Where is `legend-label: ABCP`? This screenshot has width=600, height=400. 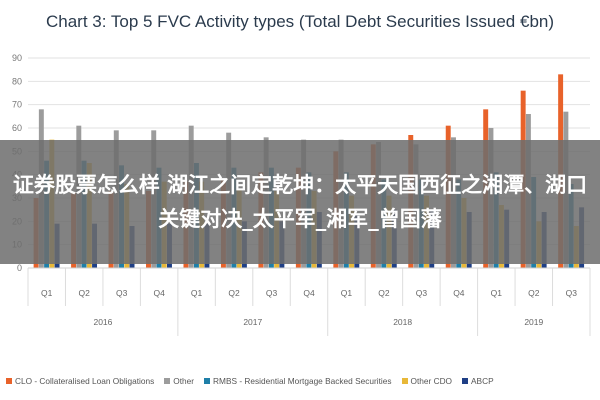 legend-label: ABCP is located at coordinates (482, 381).